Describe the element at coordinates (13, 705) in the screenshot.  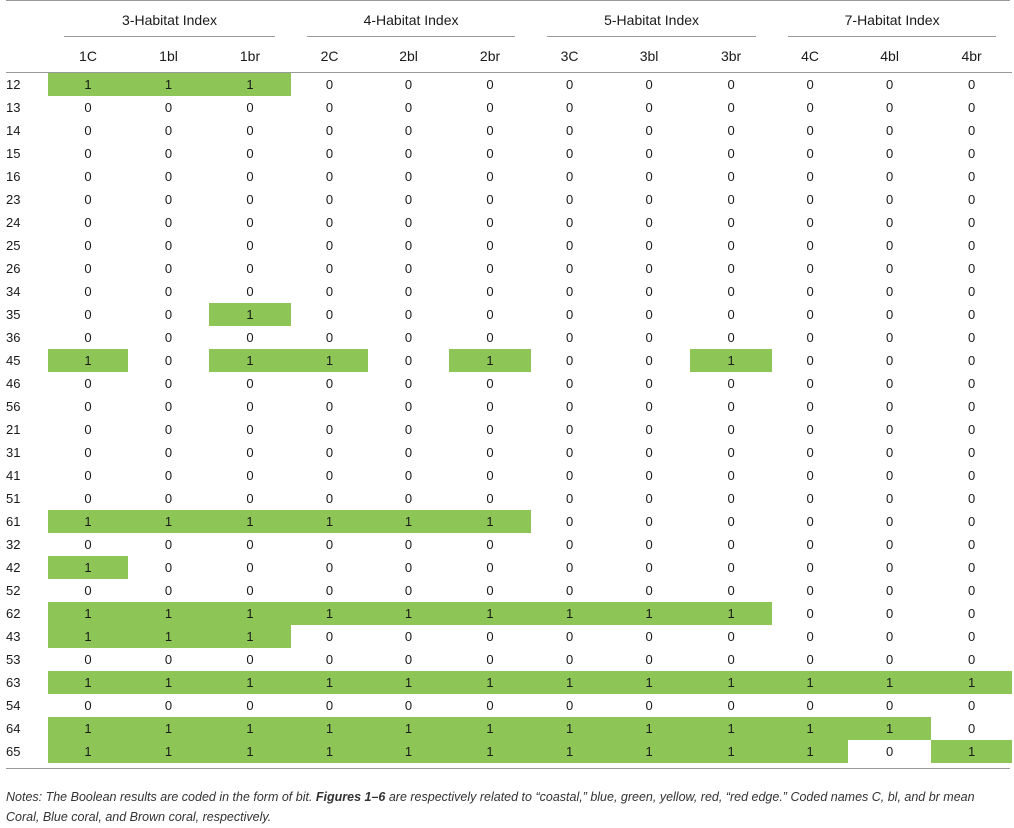
I see `row-id-cell: 54` at that location.